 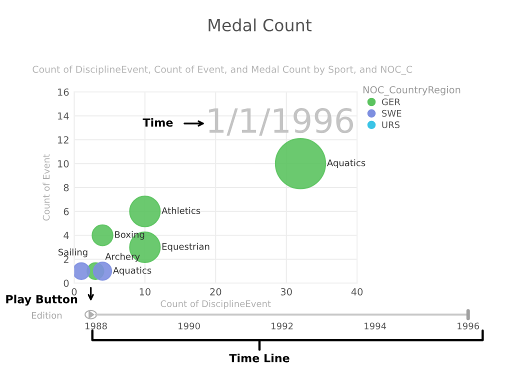 I want to click on x-axis-title: Count of DisciplineEvent, so click(x=215, y=304).